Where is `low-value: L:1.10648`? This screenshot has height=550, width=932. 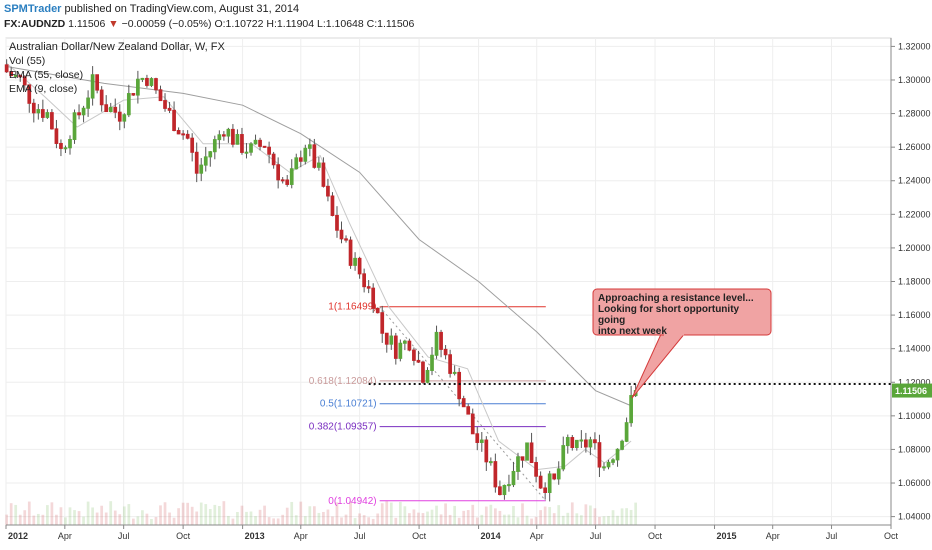
low-value: L:1.10648 is located at coordinates (340, 24).